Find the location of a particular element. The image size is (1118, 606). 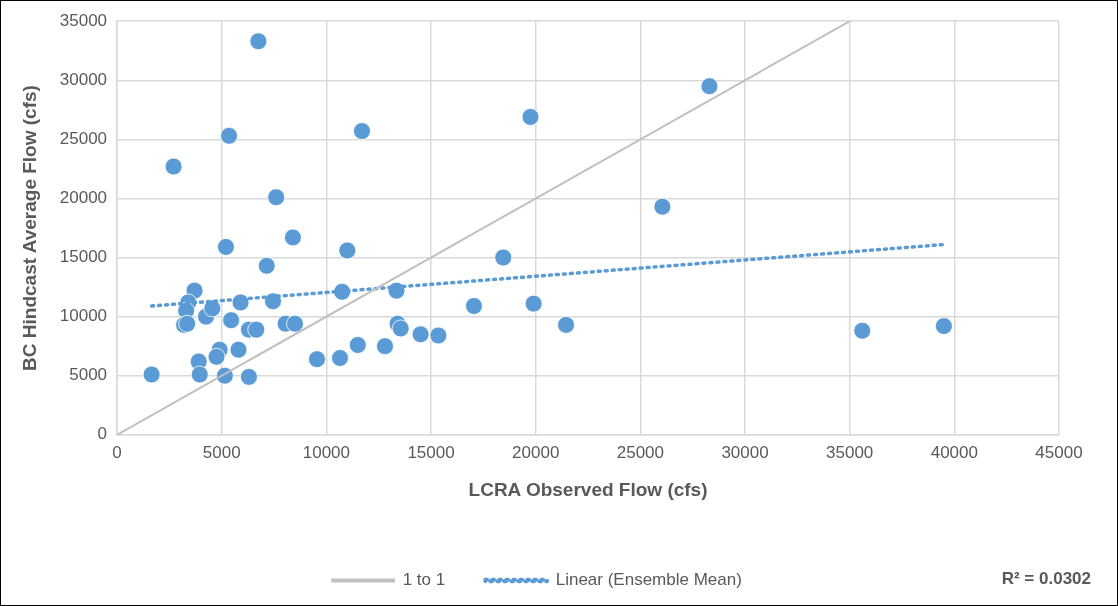

y-tick-label: 15000 is located at coordinates (83, 257).